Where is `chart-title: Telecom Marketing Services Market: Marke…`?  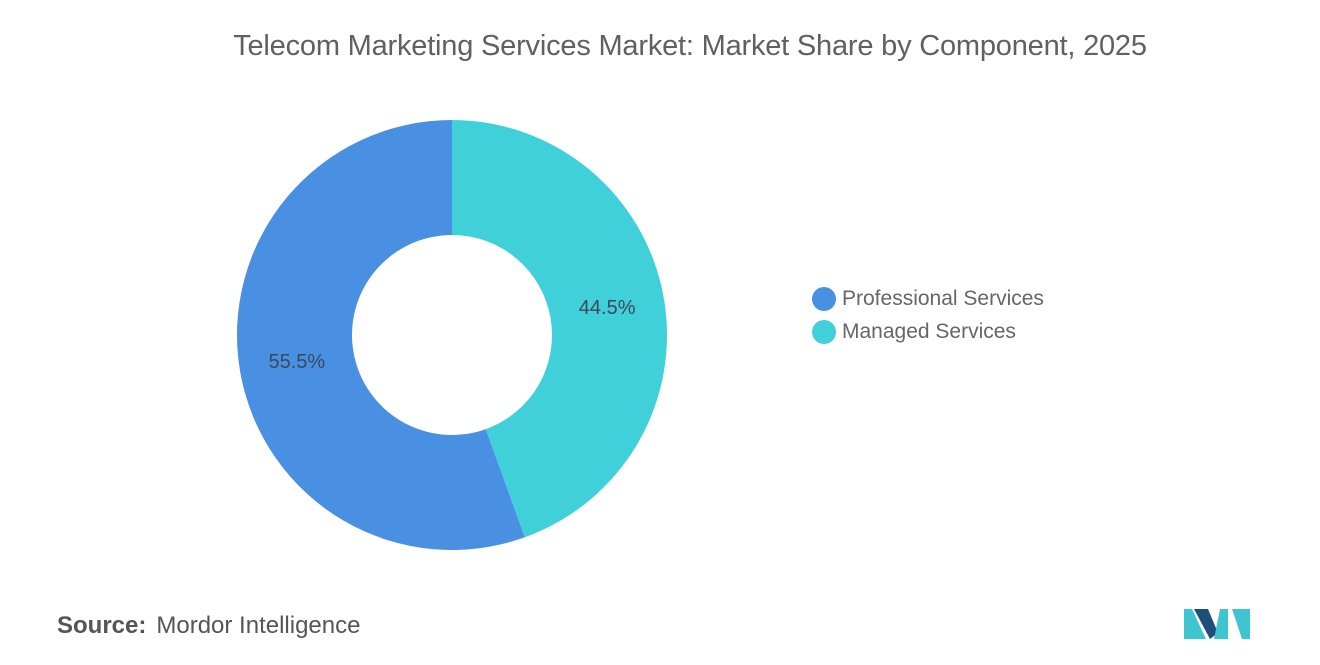 chart-title: Telecom Marketing Services Market: Marke… is located at coordinates (690, 46).